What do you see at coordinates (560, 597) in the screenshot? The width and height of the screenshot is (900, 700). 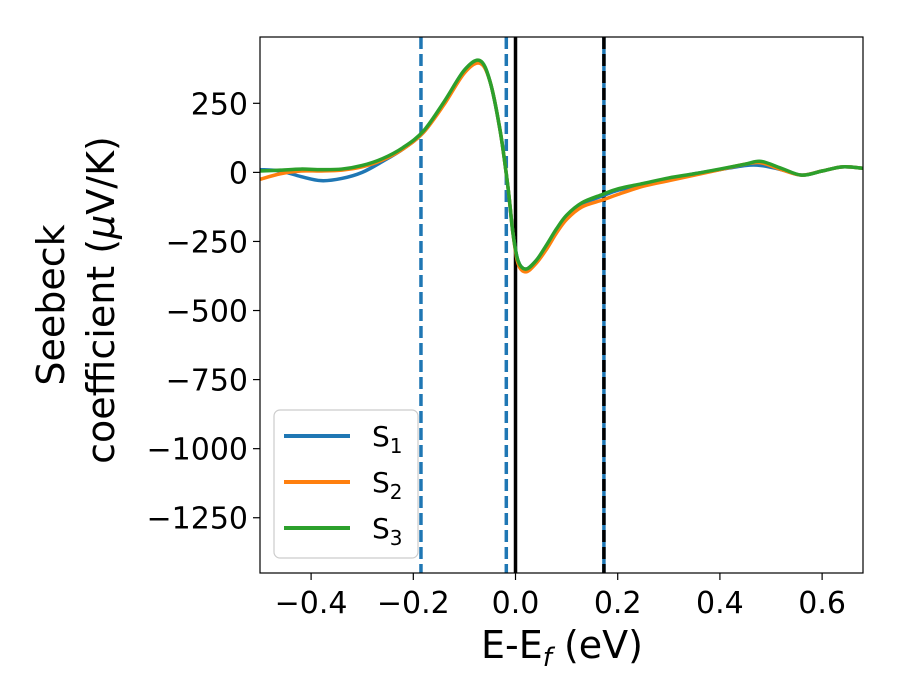 I see `x-axis-ticks: −0.4 −0.2 0.0 0.2 0.4 0.6` at bounding box center [560, 597].